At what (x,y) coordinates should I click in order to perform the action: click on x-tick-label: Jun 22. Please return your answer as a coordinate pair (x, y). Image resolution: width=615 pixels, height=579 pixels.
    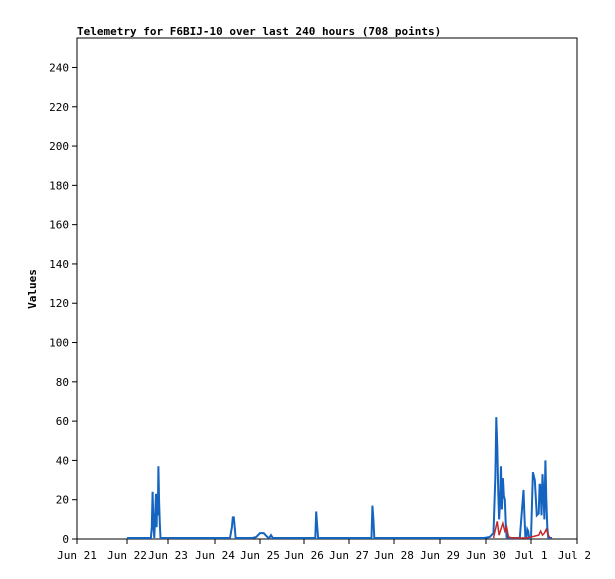
    Looking at the image, I should click on (127, 555).